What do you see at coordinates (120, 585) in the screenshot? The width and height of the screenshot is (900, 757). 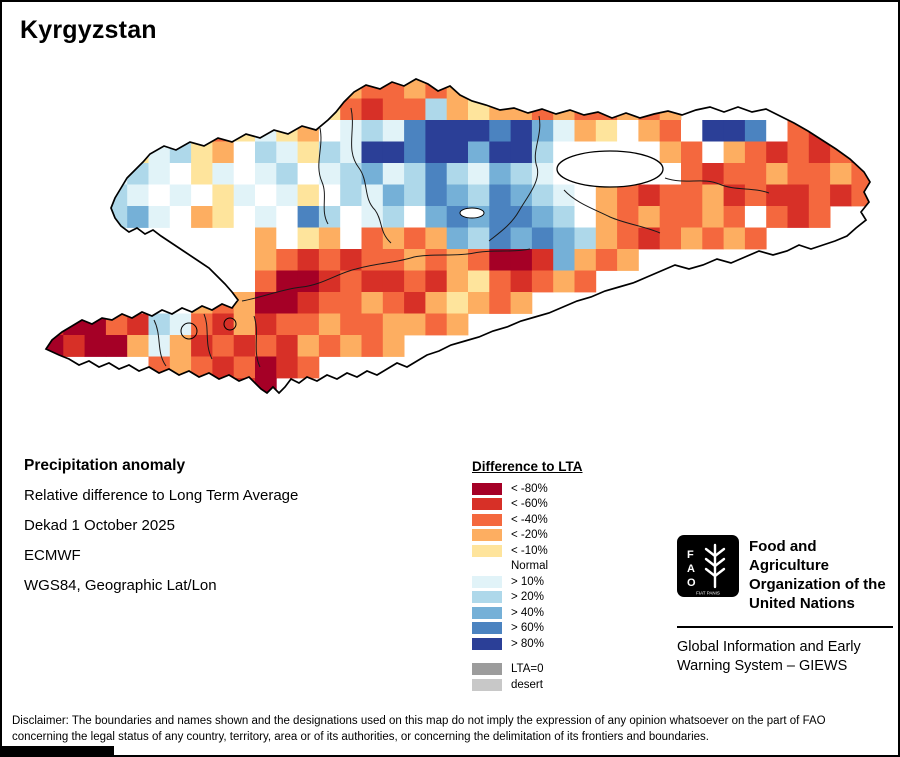 I see `metadata-line: WGS84, Geographic Lat/Lon` at bounding box center [120, 585].